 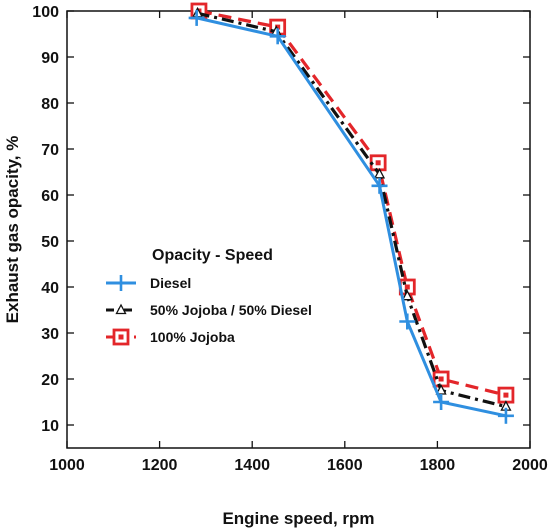 I want to click on y-axis-title: Exhaust gas opacity, %, so click(x=12, y=230).